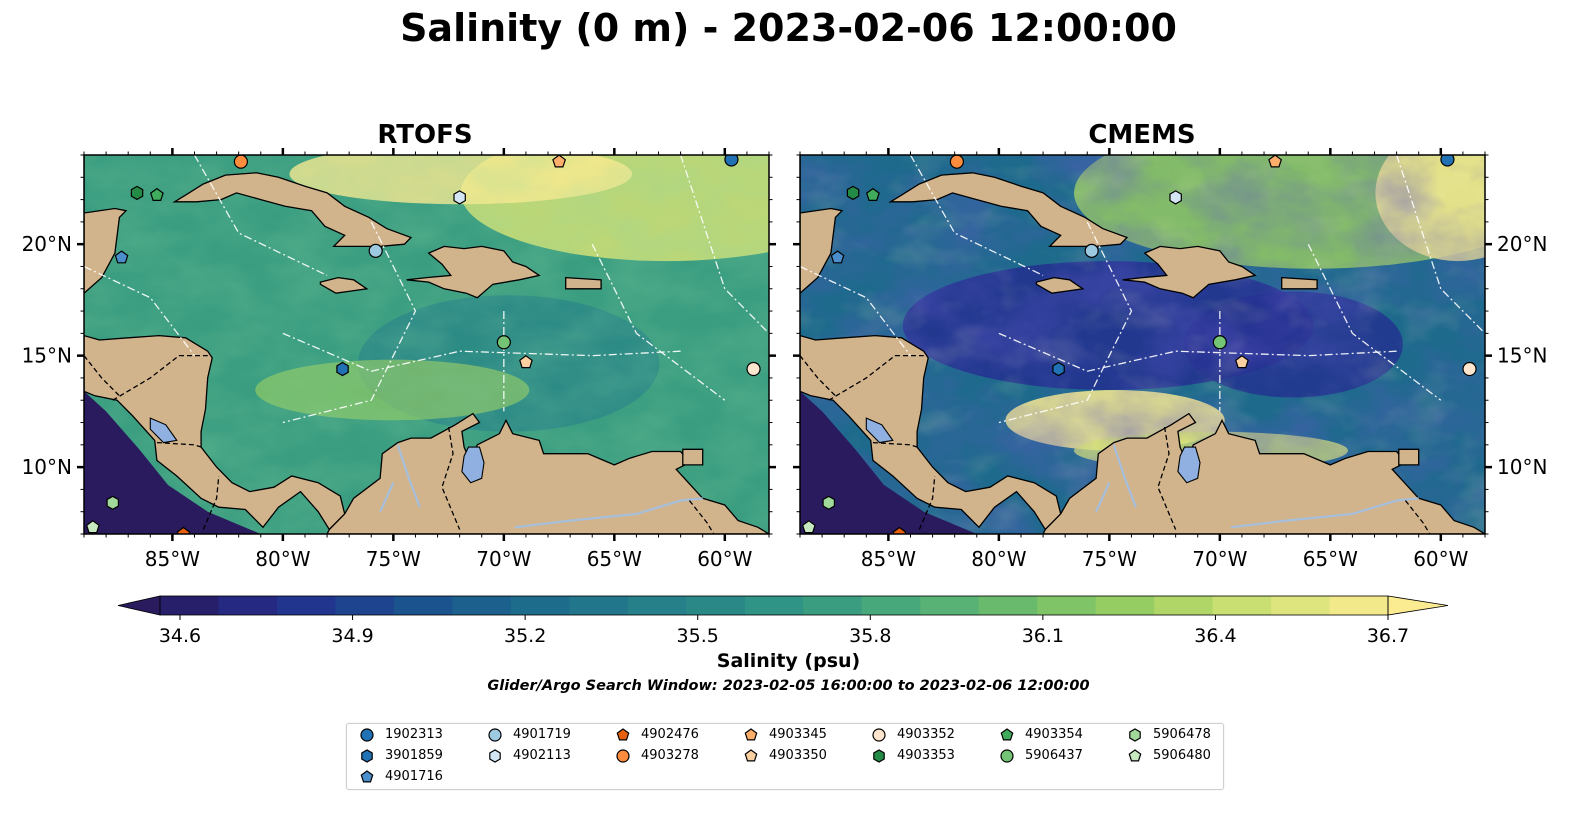 This screenshot has height=827, width=1577. I want to click on legend-label: 4901719, so click(542, 734).